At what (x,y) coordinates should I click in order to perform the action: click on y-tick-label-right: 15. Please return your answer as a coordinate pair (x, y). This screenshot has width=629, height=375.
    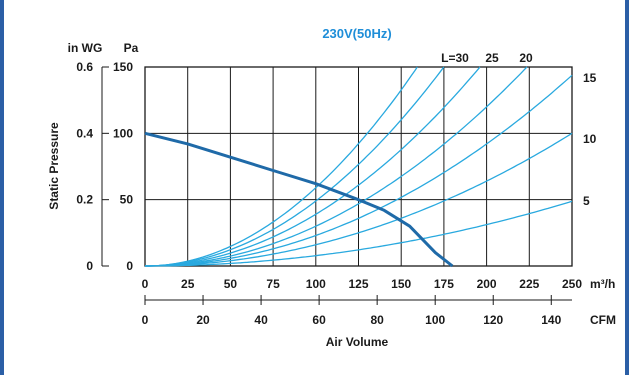
    Looking at the image, I should click on (590, 78).